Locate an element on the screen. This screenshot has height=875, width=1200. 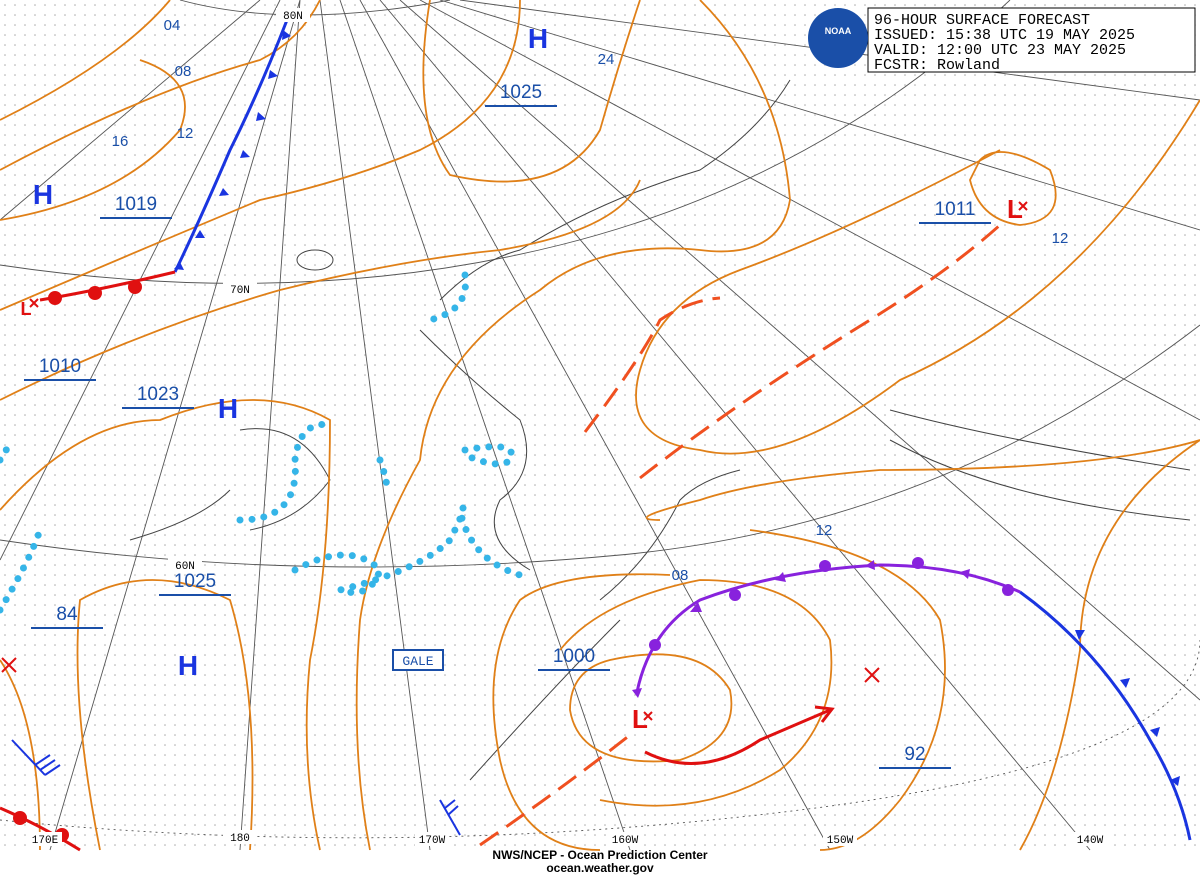
isobar-label: 24 is located at coordinates (606, 59).